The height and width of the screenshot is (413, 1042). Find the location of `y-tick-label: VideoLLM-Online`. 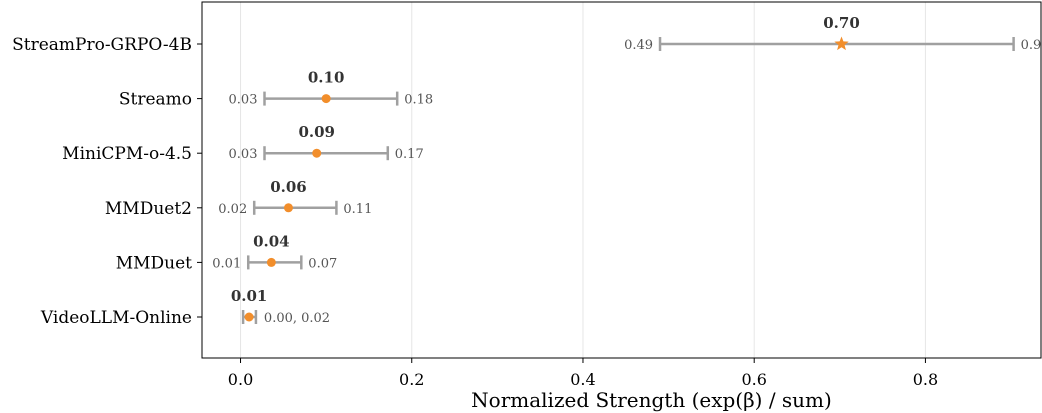

y-tick-label: VideoLLM-Online is located at coordinates (116, 318).